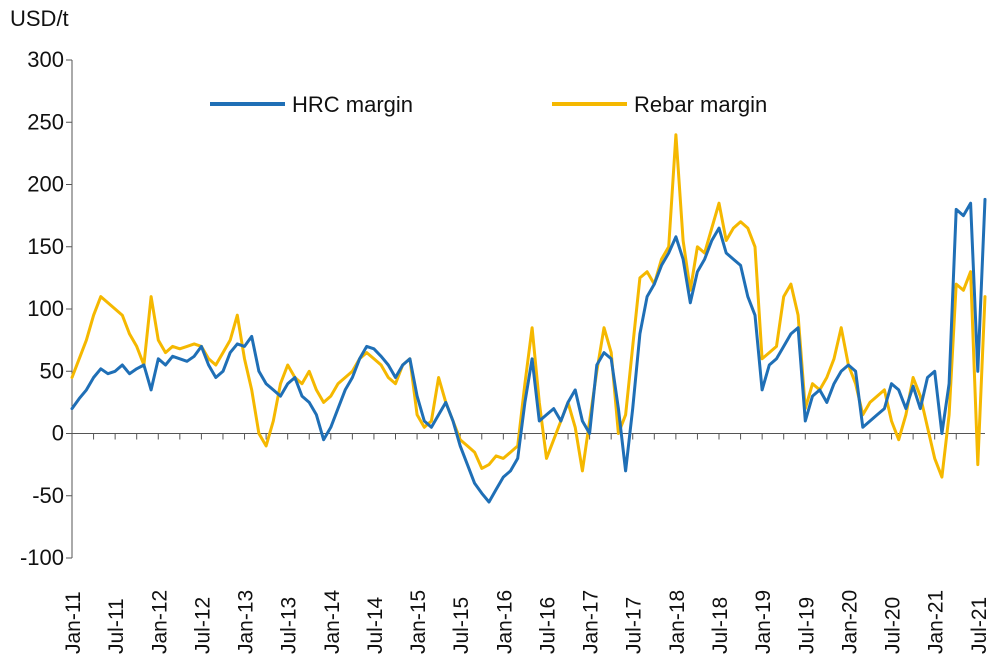 This screenshot has height=661, width=1000. I want to click on x-tick-label: Jul-14, so click(375, 625).